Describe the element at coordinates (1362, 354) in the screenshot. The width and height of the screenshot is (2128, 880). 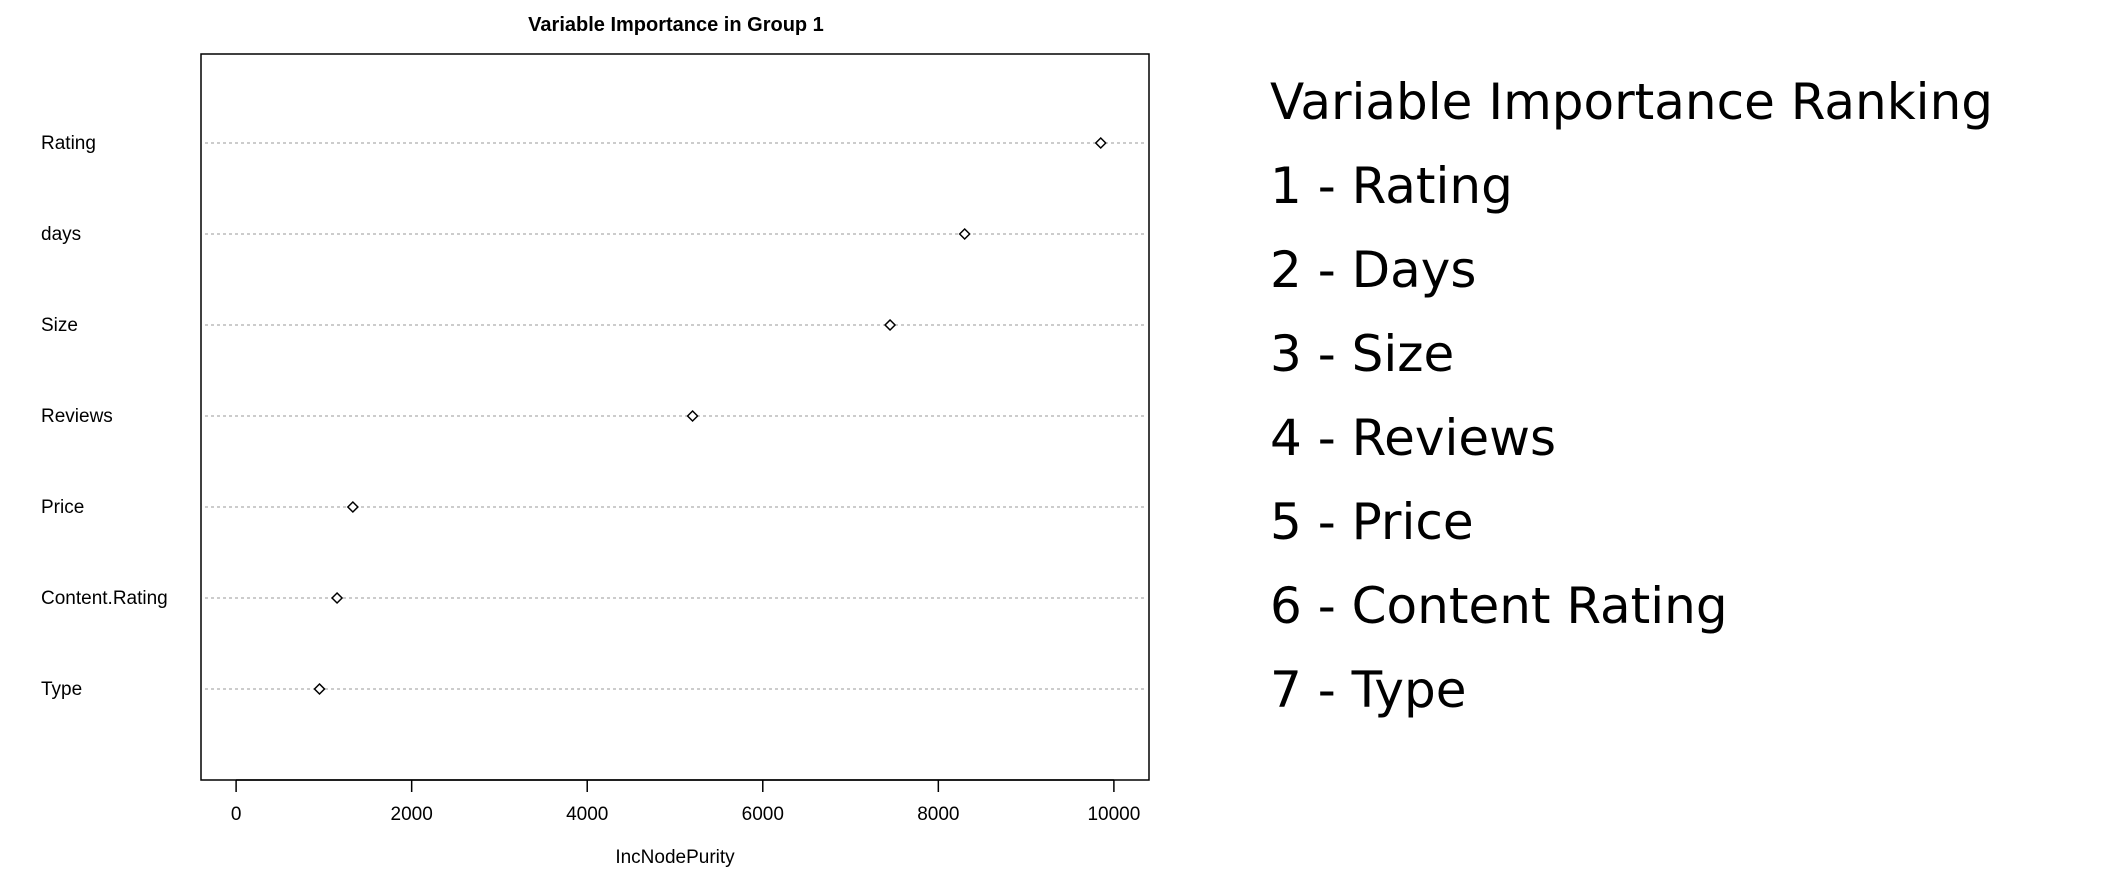
I see `ranking-item: 3 - Size` at that location.